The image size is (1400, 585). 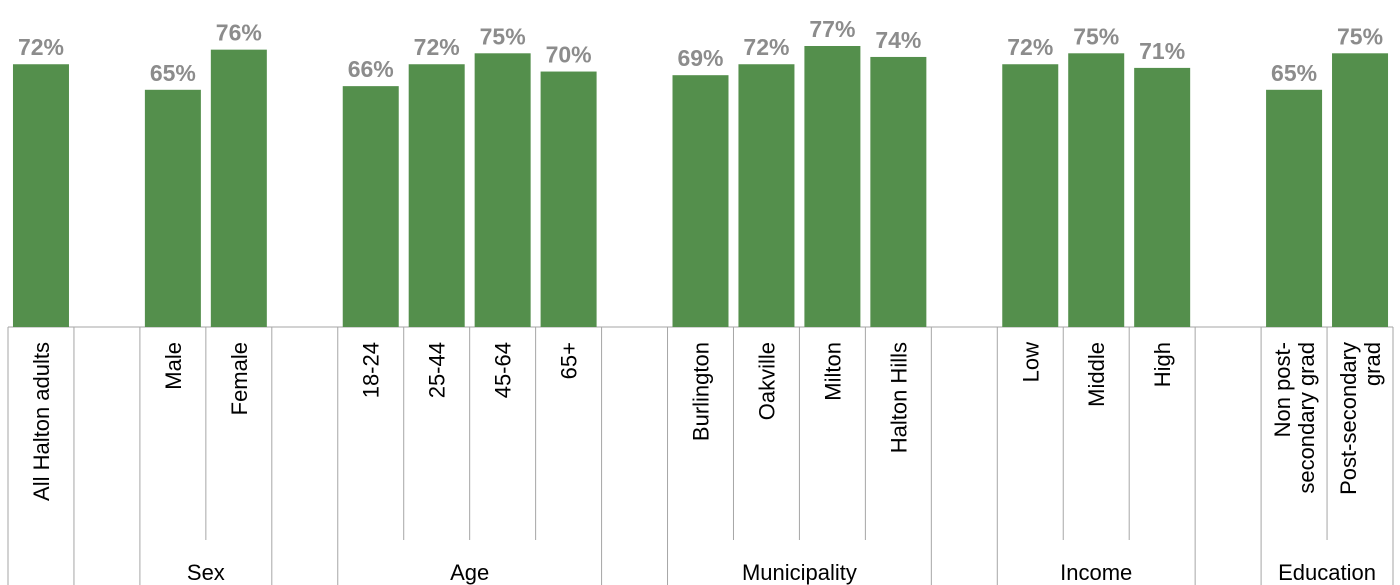 I want to click on data-label: 70%, so click(x=569, y=55).